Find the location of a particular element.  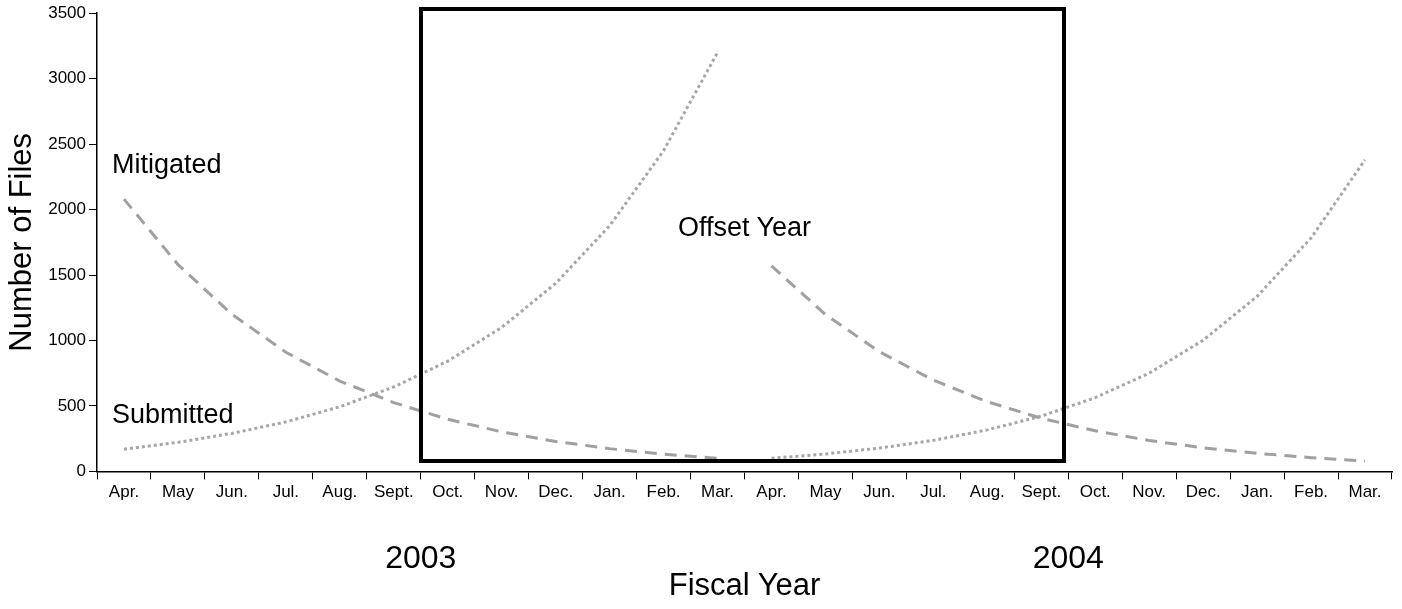

y-tick-label: 2000 is located at coordinates (67, 209).